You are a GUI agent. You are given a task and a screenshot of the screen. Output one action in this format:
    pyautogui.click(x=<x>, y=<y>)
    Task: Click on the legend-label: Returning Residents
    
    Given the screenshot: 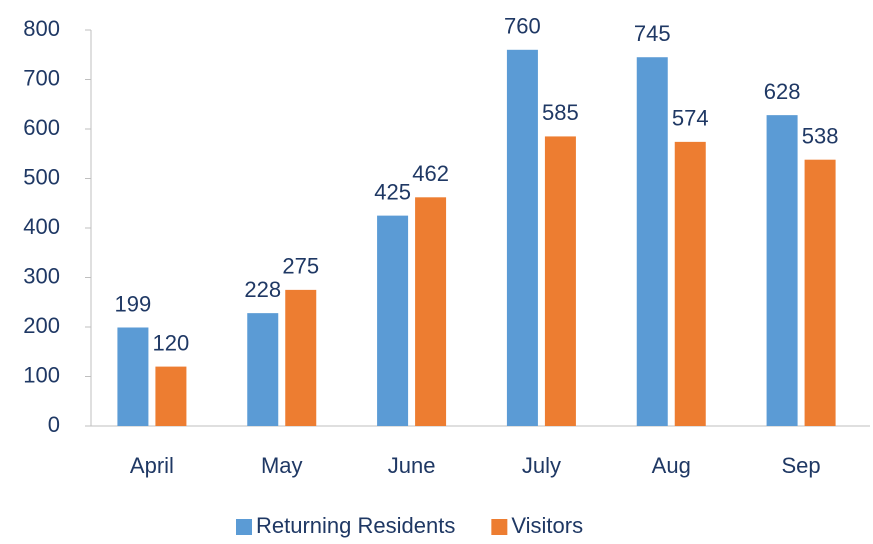 What is the action you would take?
    pyautogui.click(x=355, y=525)
    